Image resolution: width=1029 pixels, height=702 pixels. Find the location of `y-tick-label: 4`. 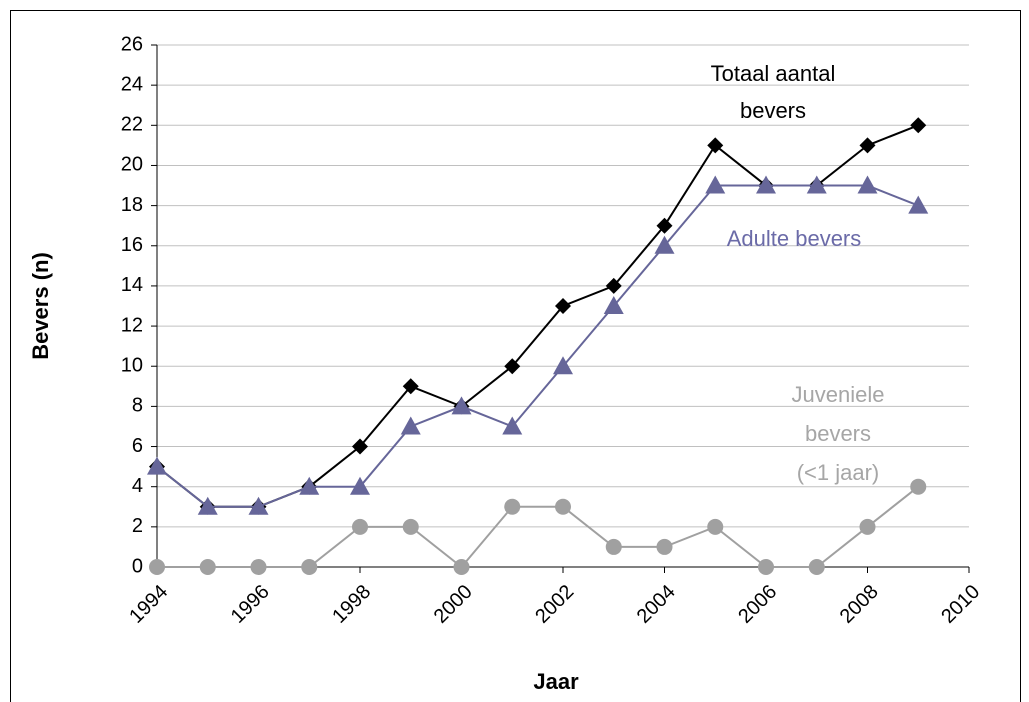

y-tick-label: 4 is located at coordinates (137, 486).